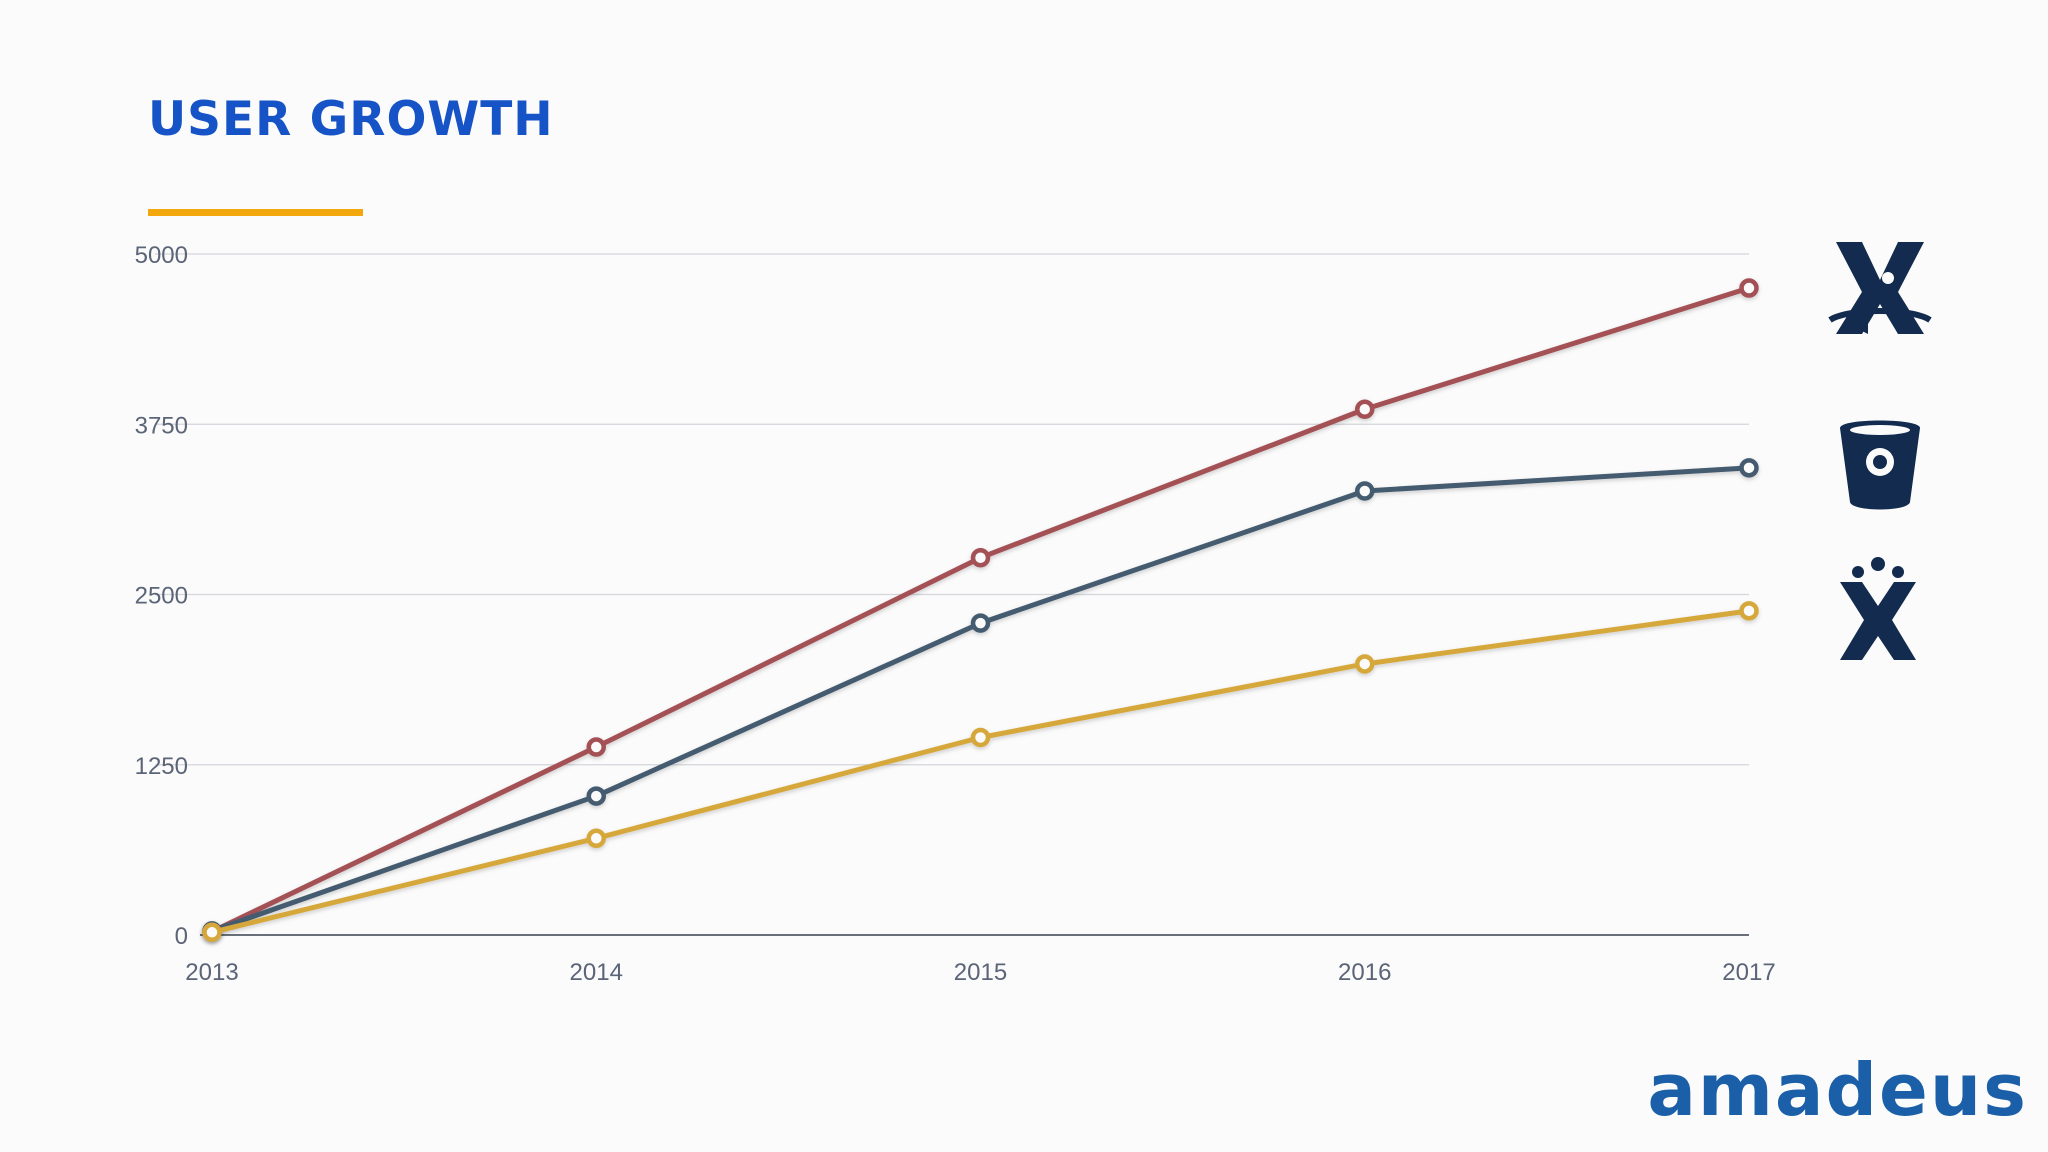 The height and width of the screenshot is (1152, 2048). What do you see at coordinates (1880, 288) in the screenshot?
I see `jira-service-desk-icon` at bounding box center [1880, 288].